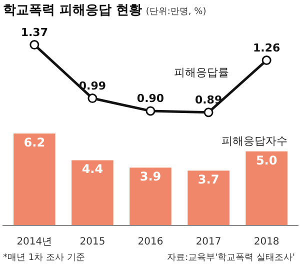 The height and width of the screenshot is (267, 300). What do you see at coordinates (34, 32) in the screenshot?
I see `data-label: 1.37` at bounding box center [34, 32].